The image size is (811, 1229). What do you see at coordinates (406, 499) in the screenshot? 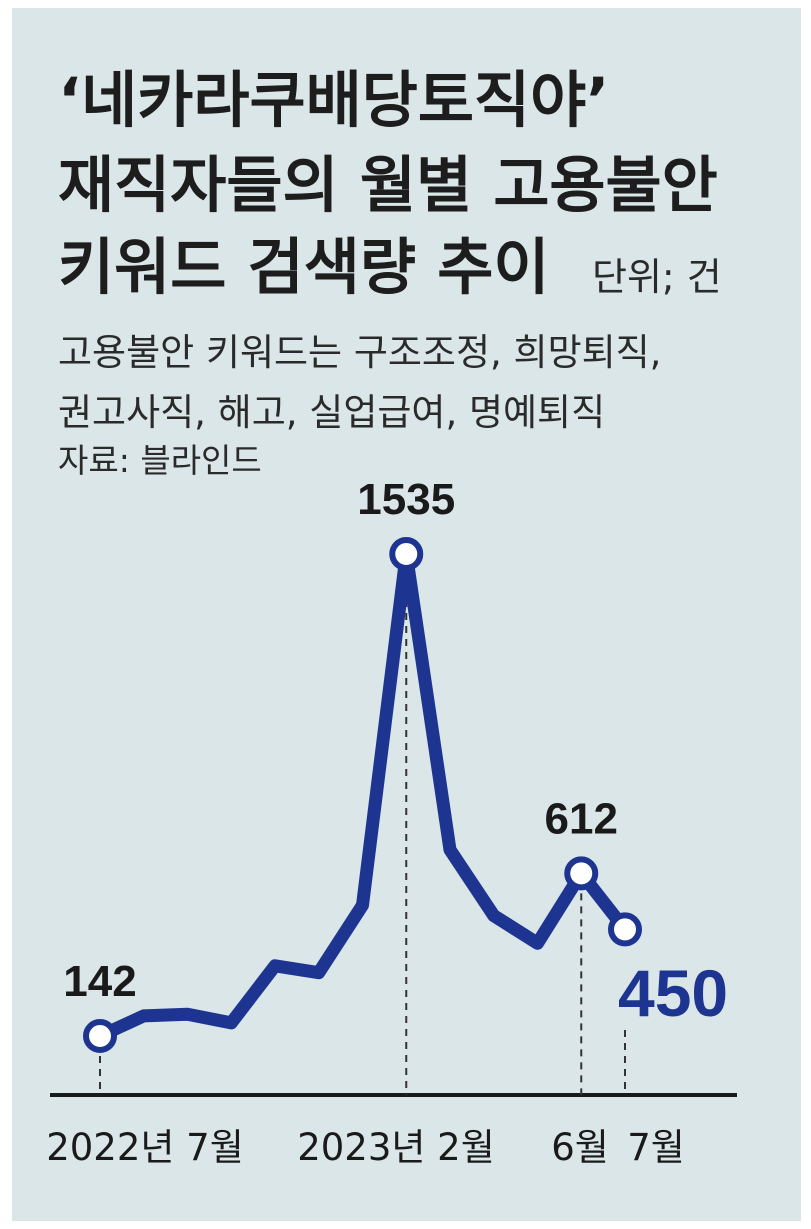
I see `data-label-2023-02: 1535` at bounding box center [406, 499].